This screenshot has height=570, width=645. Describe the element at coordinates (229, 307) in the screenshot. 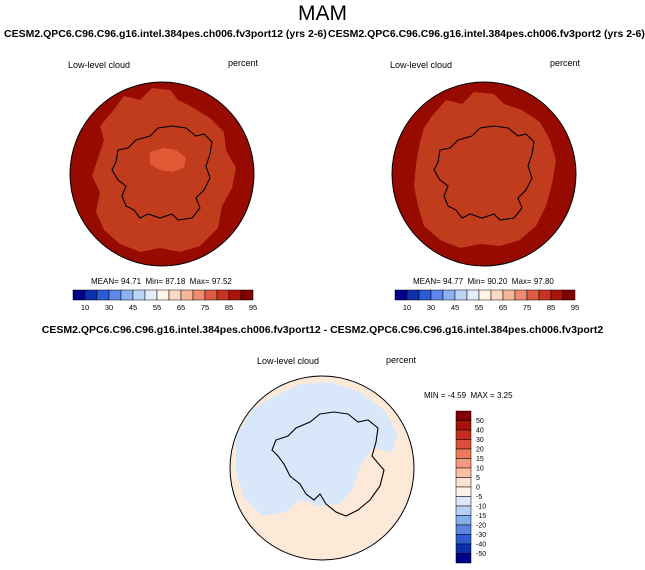

I see `colorbar-tick-label: 85` at that location.